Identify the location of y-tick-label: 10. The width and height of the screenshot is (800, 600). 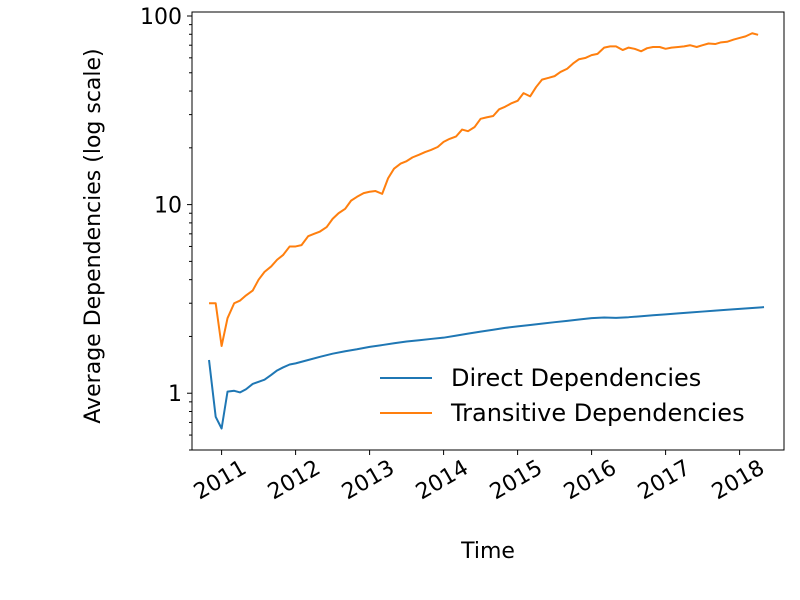
(168, 206).